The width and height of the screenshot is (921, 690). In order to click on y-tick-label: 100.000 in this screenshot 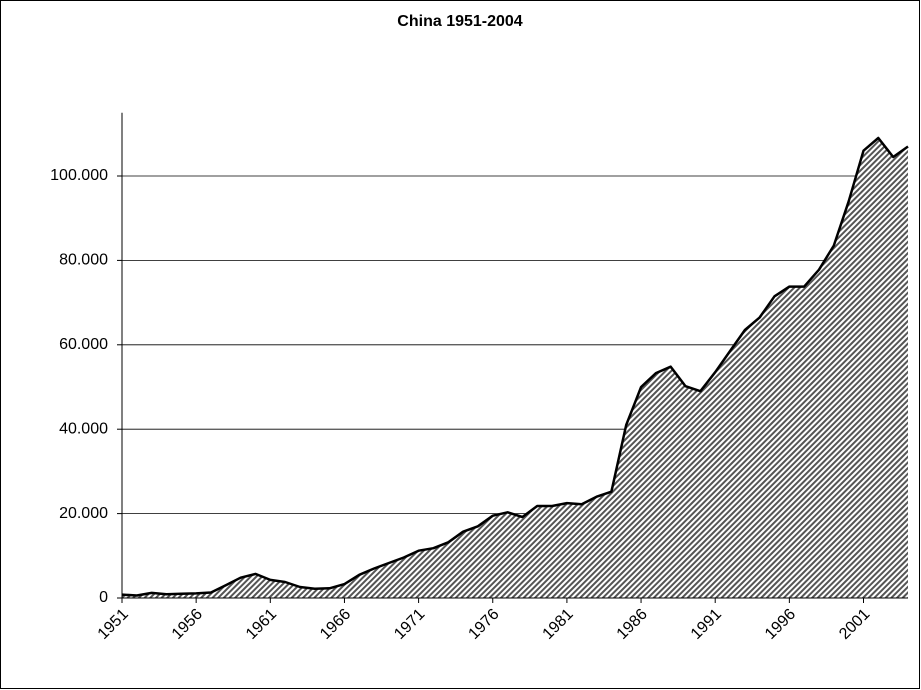, I will do `click(79, 175)`.